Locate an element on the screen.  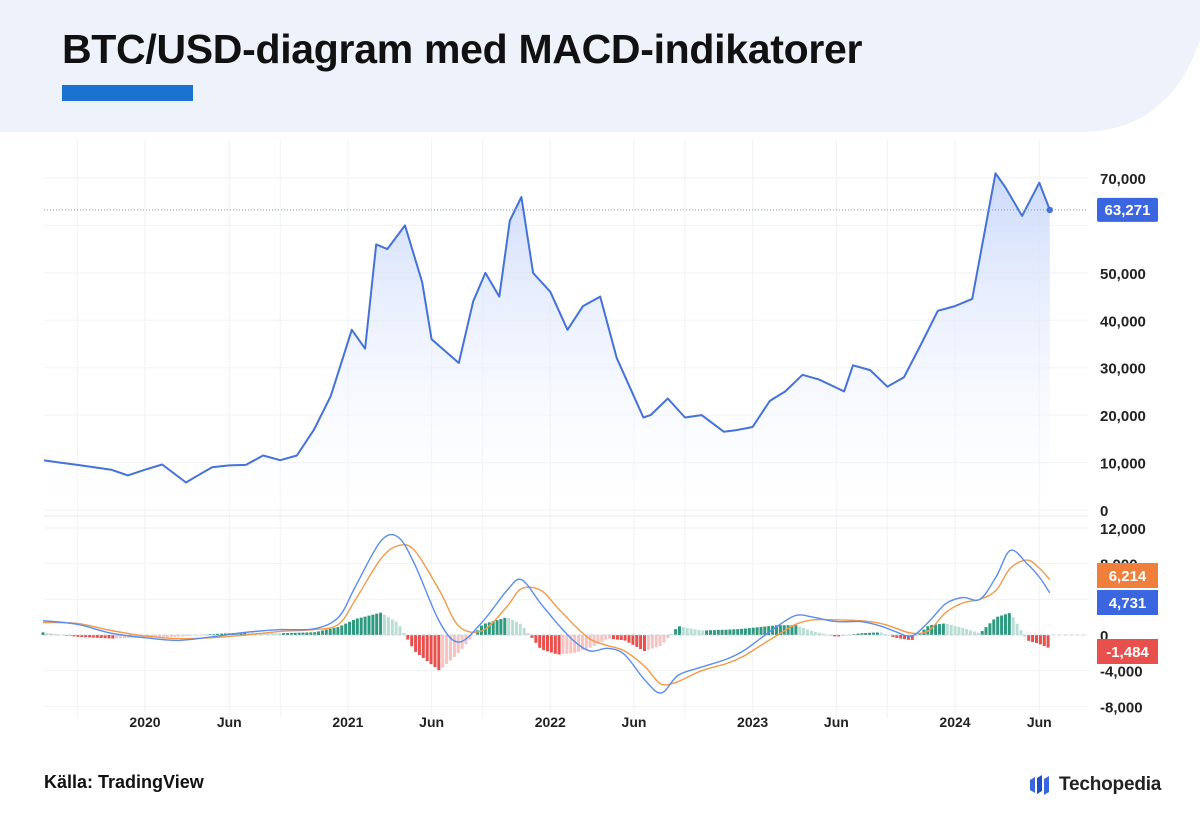
signal-value-badge-bg is located at coordinates (1127, 575).